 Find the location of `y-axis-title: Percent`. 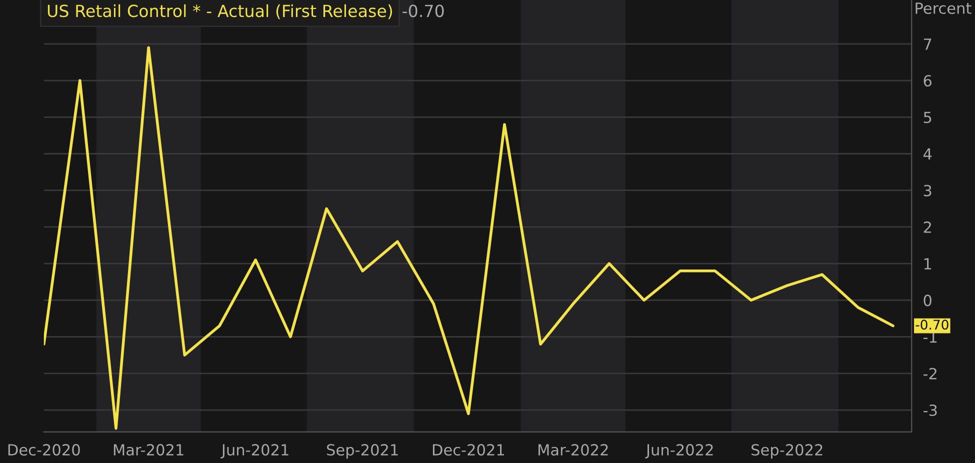

y-axis-title: Percent is located at coordinates (944, 8).